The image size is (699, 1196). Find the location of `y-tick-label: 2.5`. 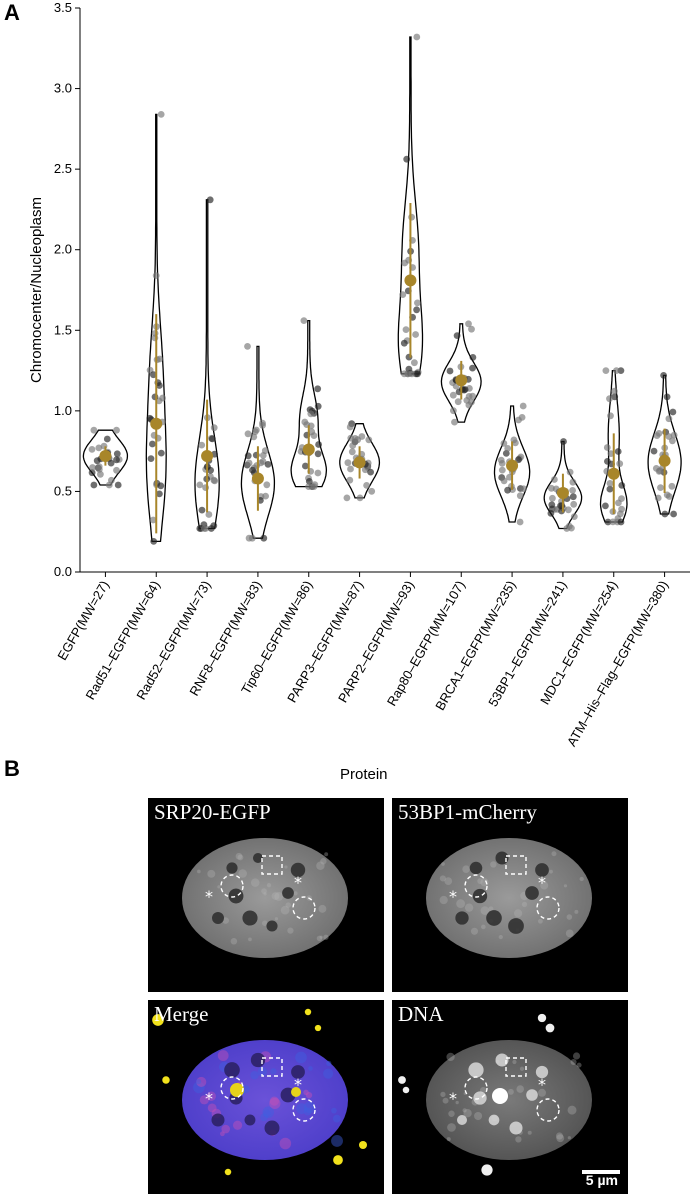

y-tick-label: 2.5 is located at coordinates (63, 168).